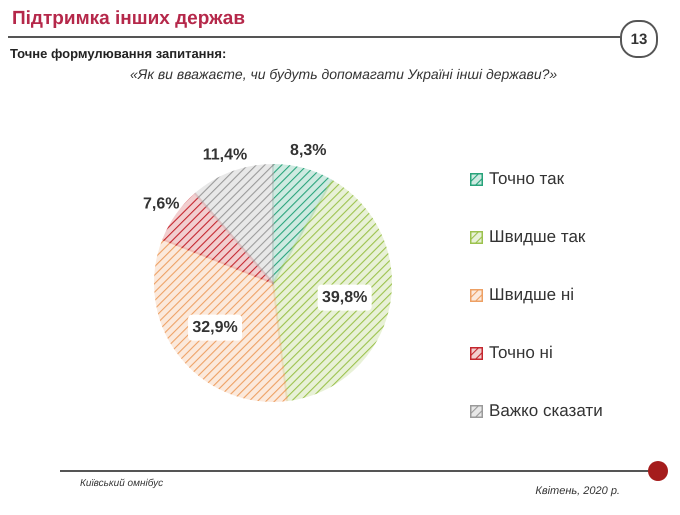 The width and height of the screenshot is (680, 515). Describe the element at coordinates (531, 295) in the screenshot. I see `legend-label: Швидше ні` at that location.